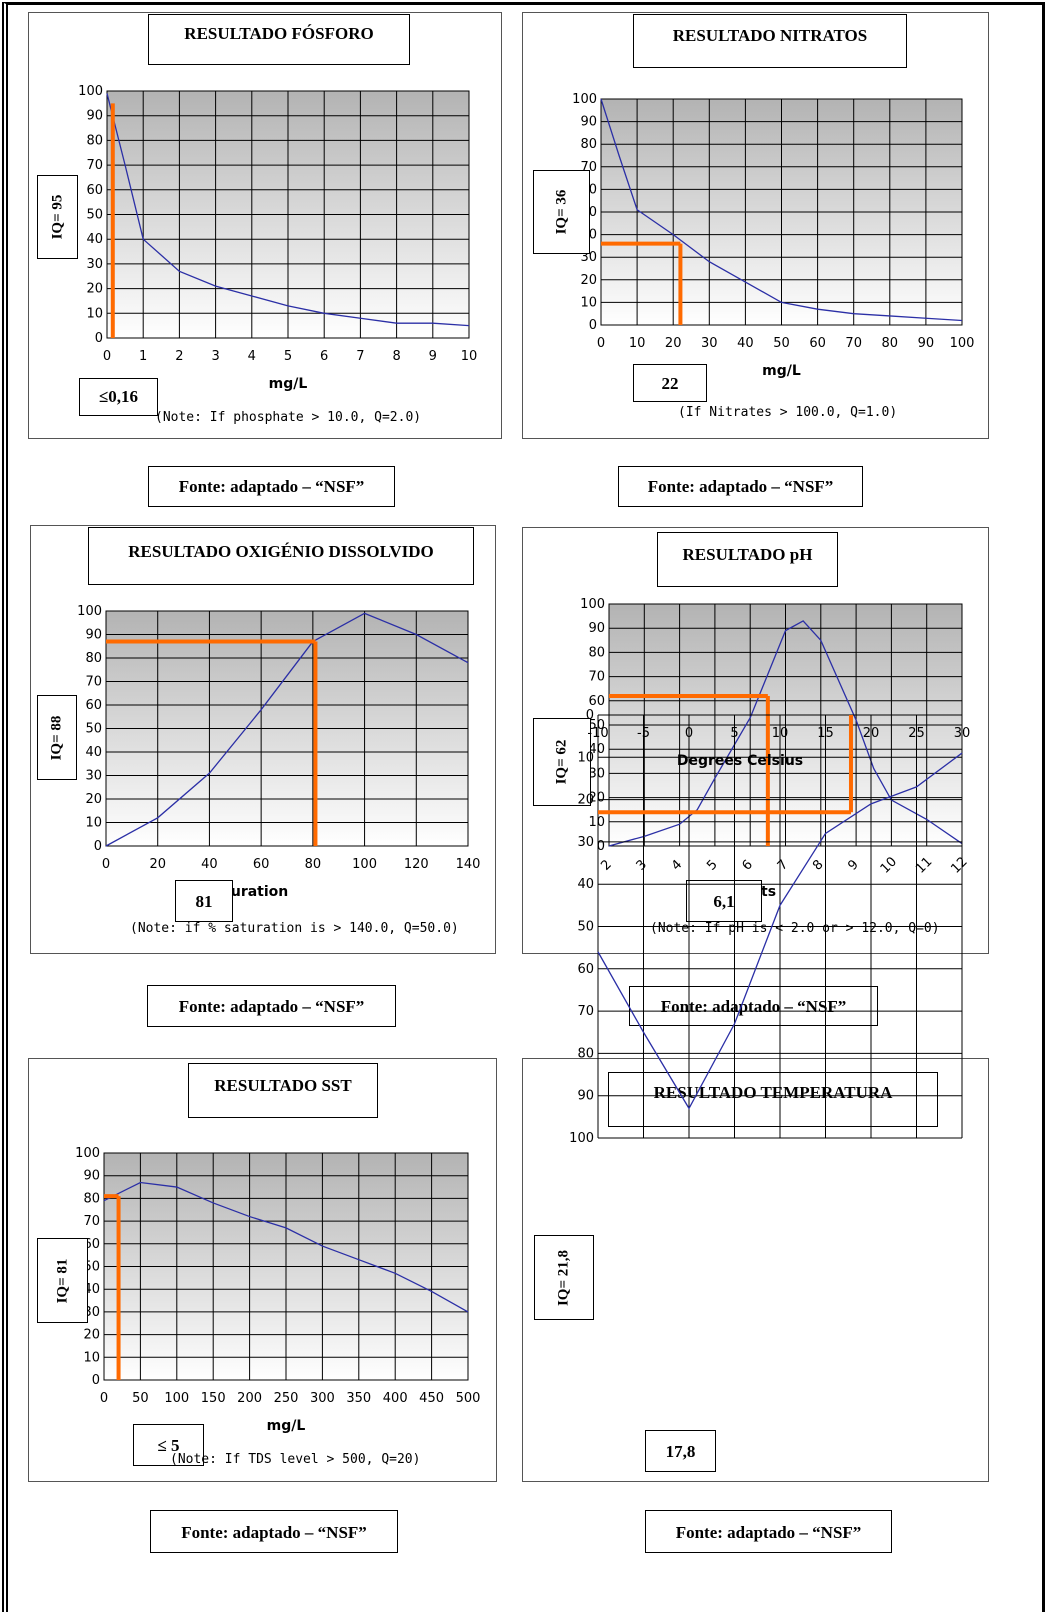 The height and width of the screenshot is (1618, 1051). I want to click on x-tick-label: 7, so click(360, 356).